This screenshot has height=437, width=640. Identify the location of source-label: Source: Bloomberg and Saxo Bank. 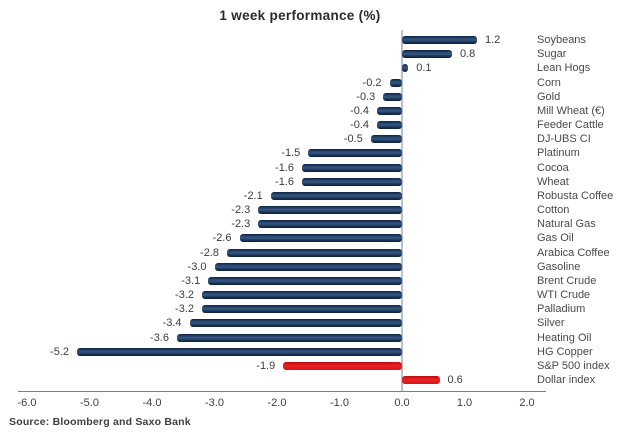
(100, 422).